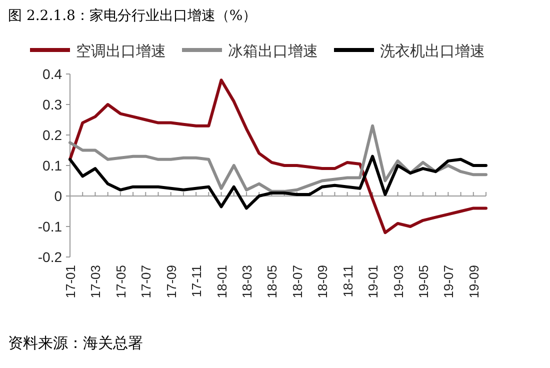  Describe the element at coordinates (52, 135) in the screenshot. I see `y-tick-label: 0.2` at that location.